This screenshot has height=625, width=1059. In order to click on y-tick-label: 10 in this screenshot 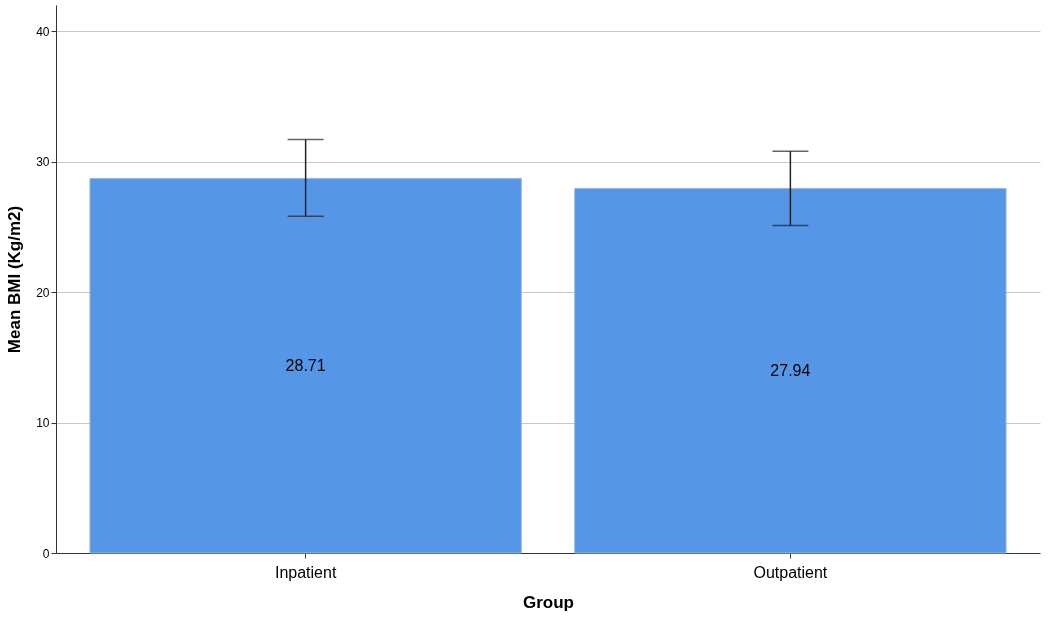, I will do `click(43, 423)`.